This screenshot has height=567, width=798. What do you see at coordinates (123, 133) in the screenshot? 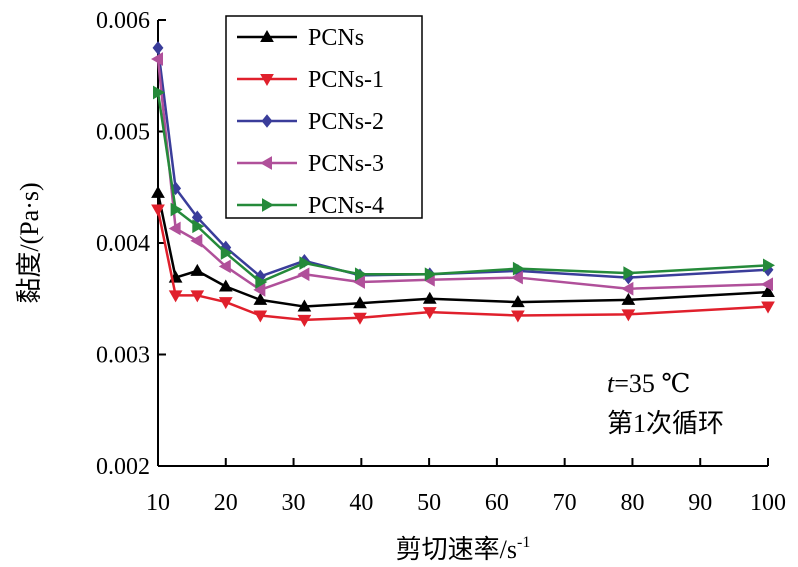
I see `y-tick-label: 0.005` at bounding box center [123, 133].